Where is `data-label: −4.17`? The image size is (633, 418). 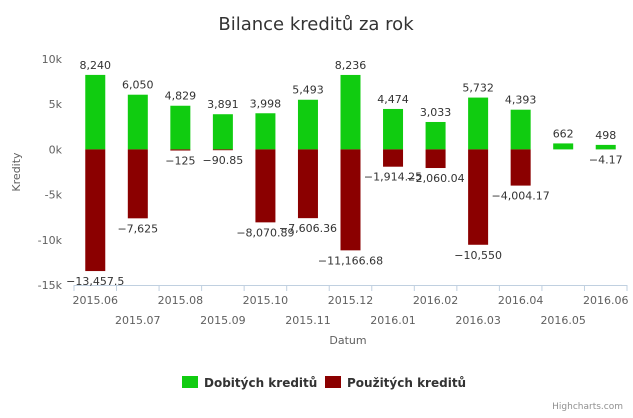
data-label: −4.17 is located at coordinates (606, 159).